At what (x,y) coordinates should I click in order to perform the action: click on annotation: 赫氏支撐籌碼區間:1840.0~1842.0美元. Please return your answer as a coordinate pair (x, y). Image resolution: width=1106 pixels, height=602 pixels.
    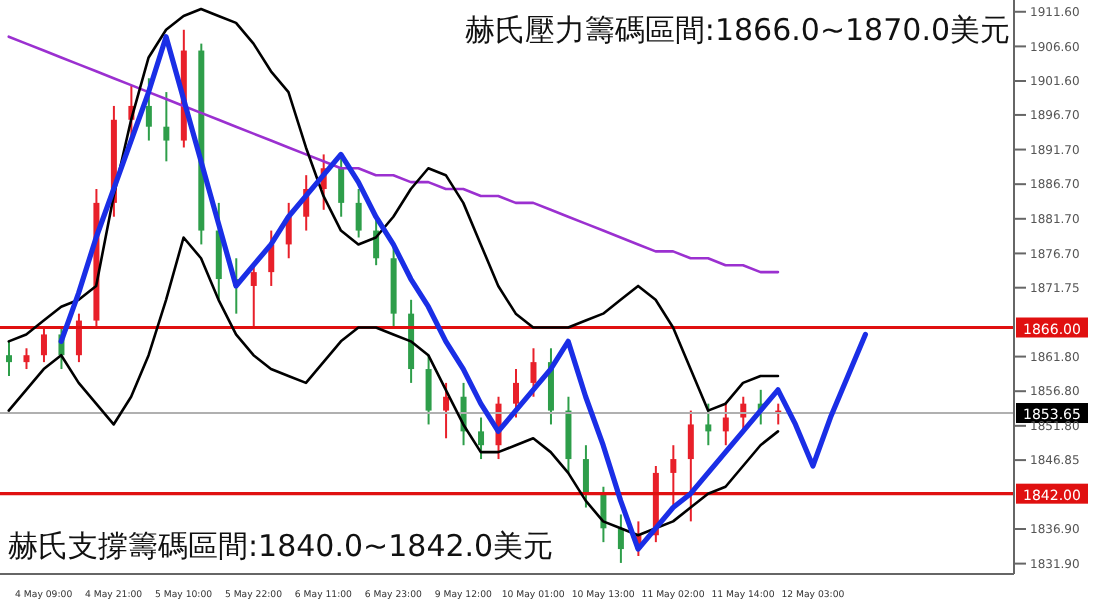
    Looking at the image, I should click on (281, 547).